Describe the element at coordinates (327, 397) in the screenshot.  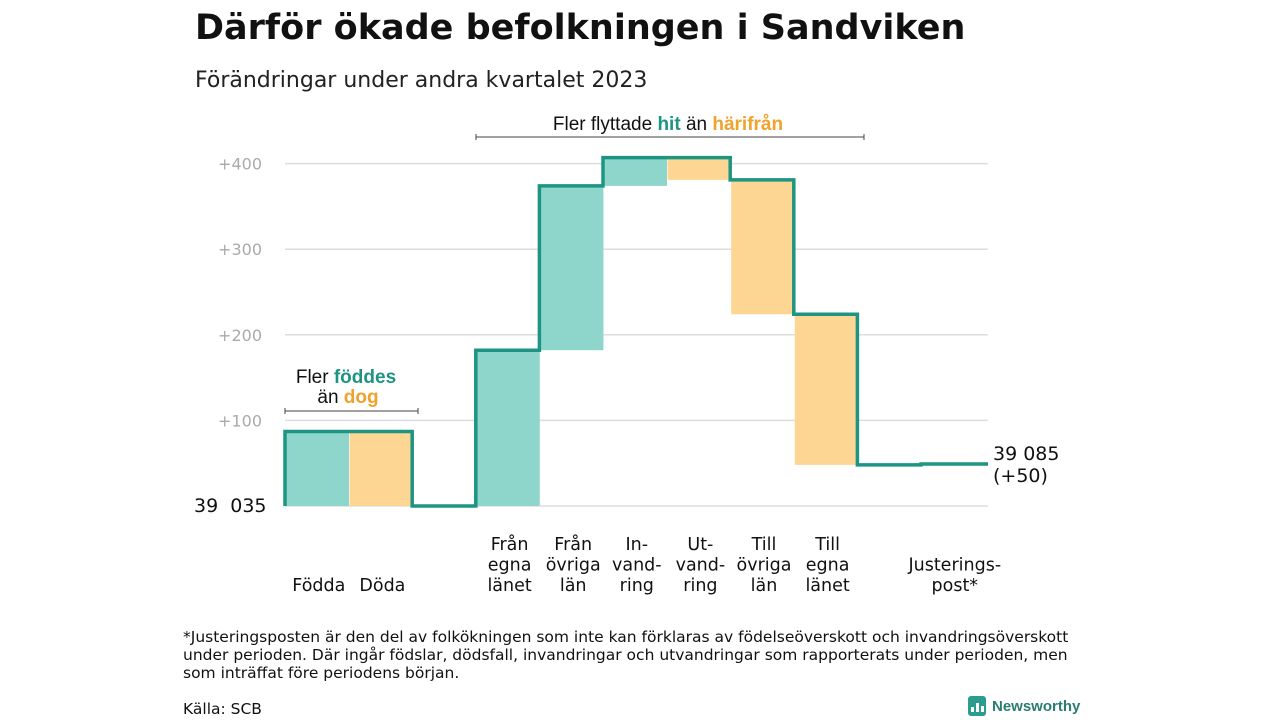
I see `annotation-births-mid: än` at that location.